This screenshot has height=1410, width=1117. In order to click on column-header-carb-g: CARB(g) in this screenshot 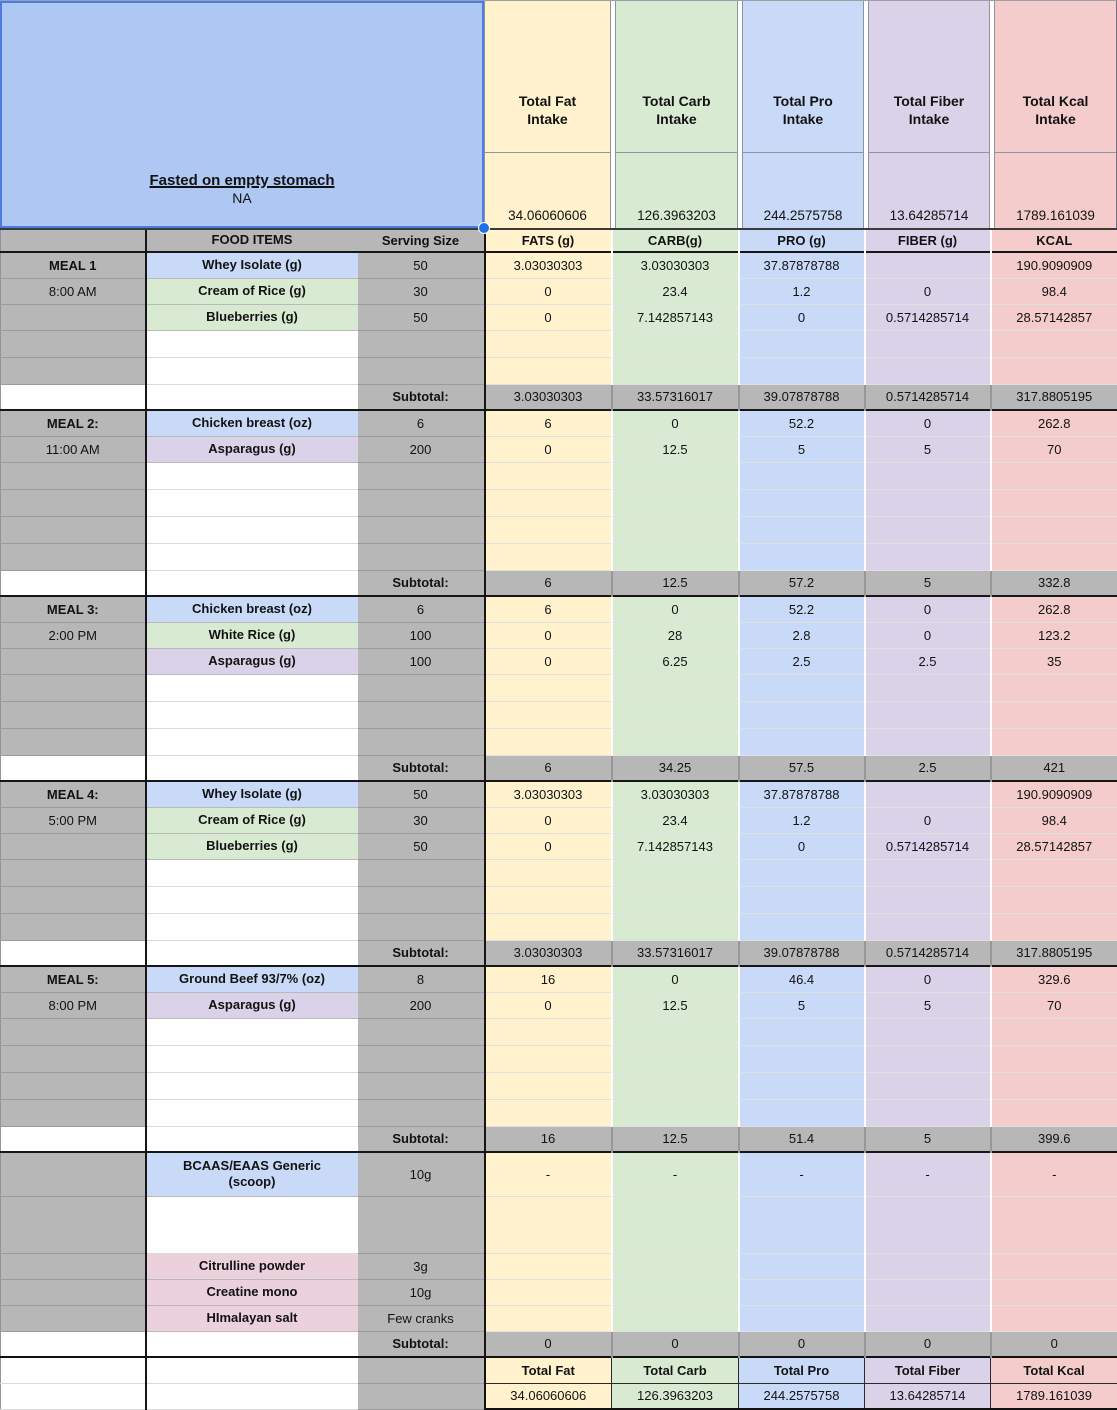, I will do `click(675, 240)`.